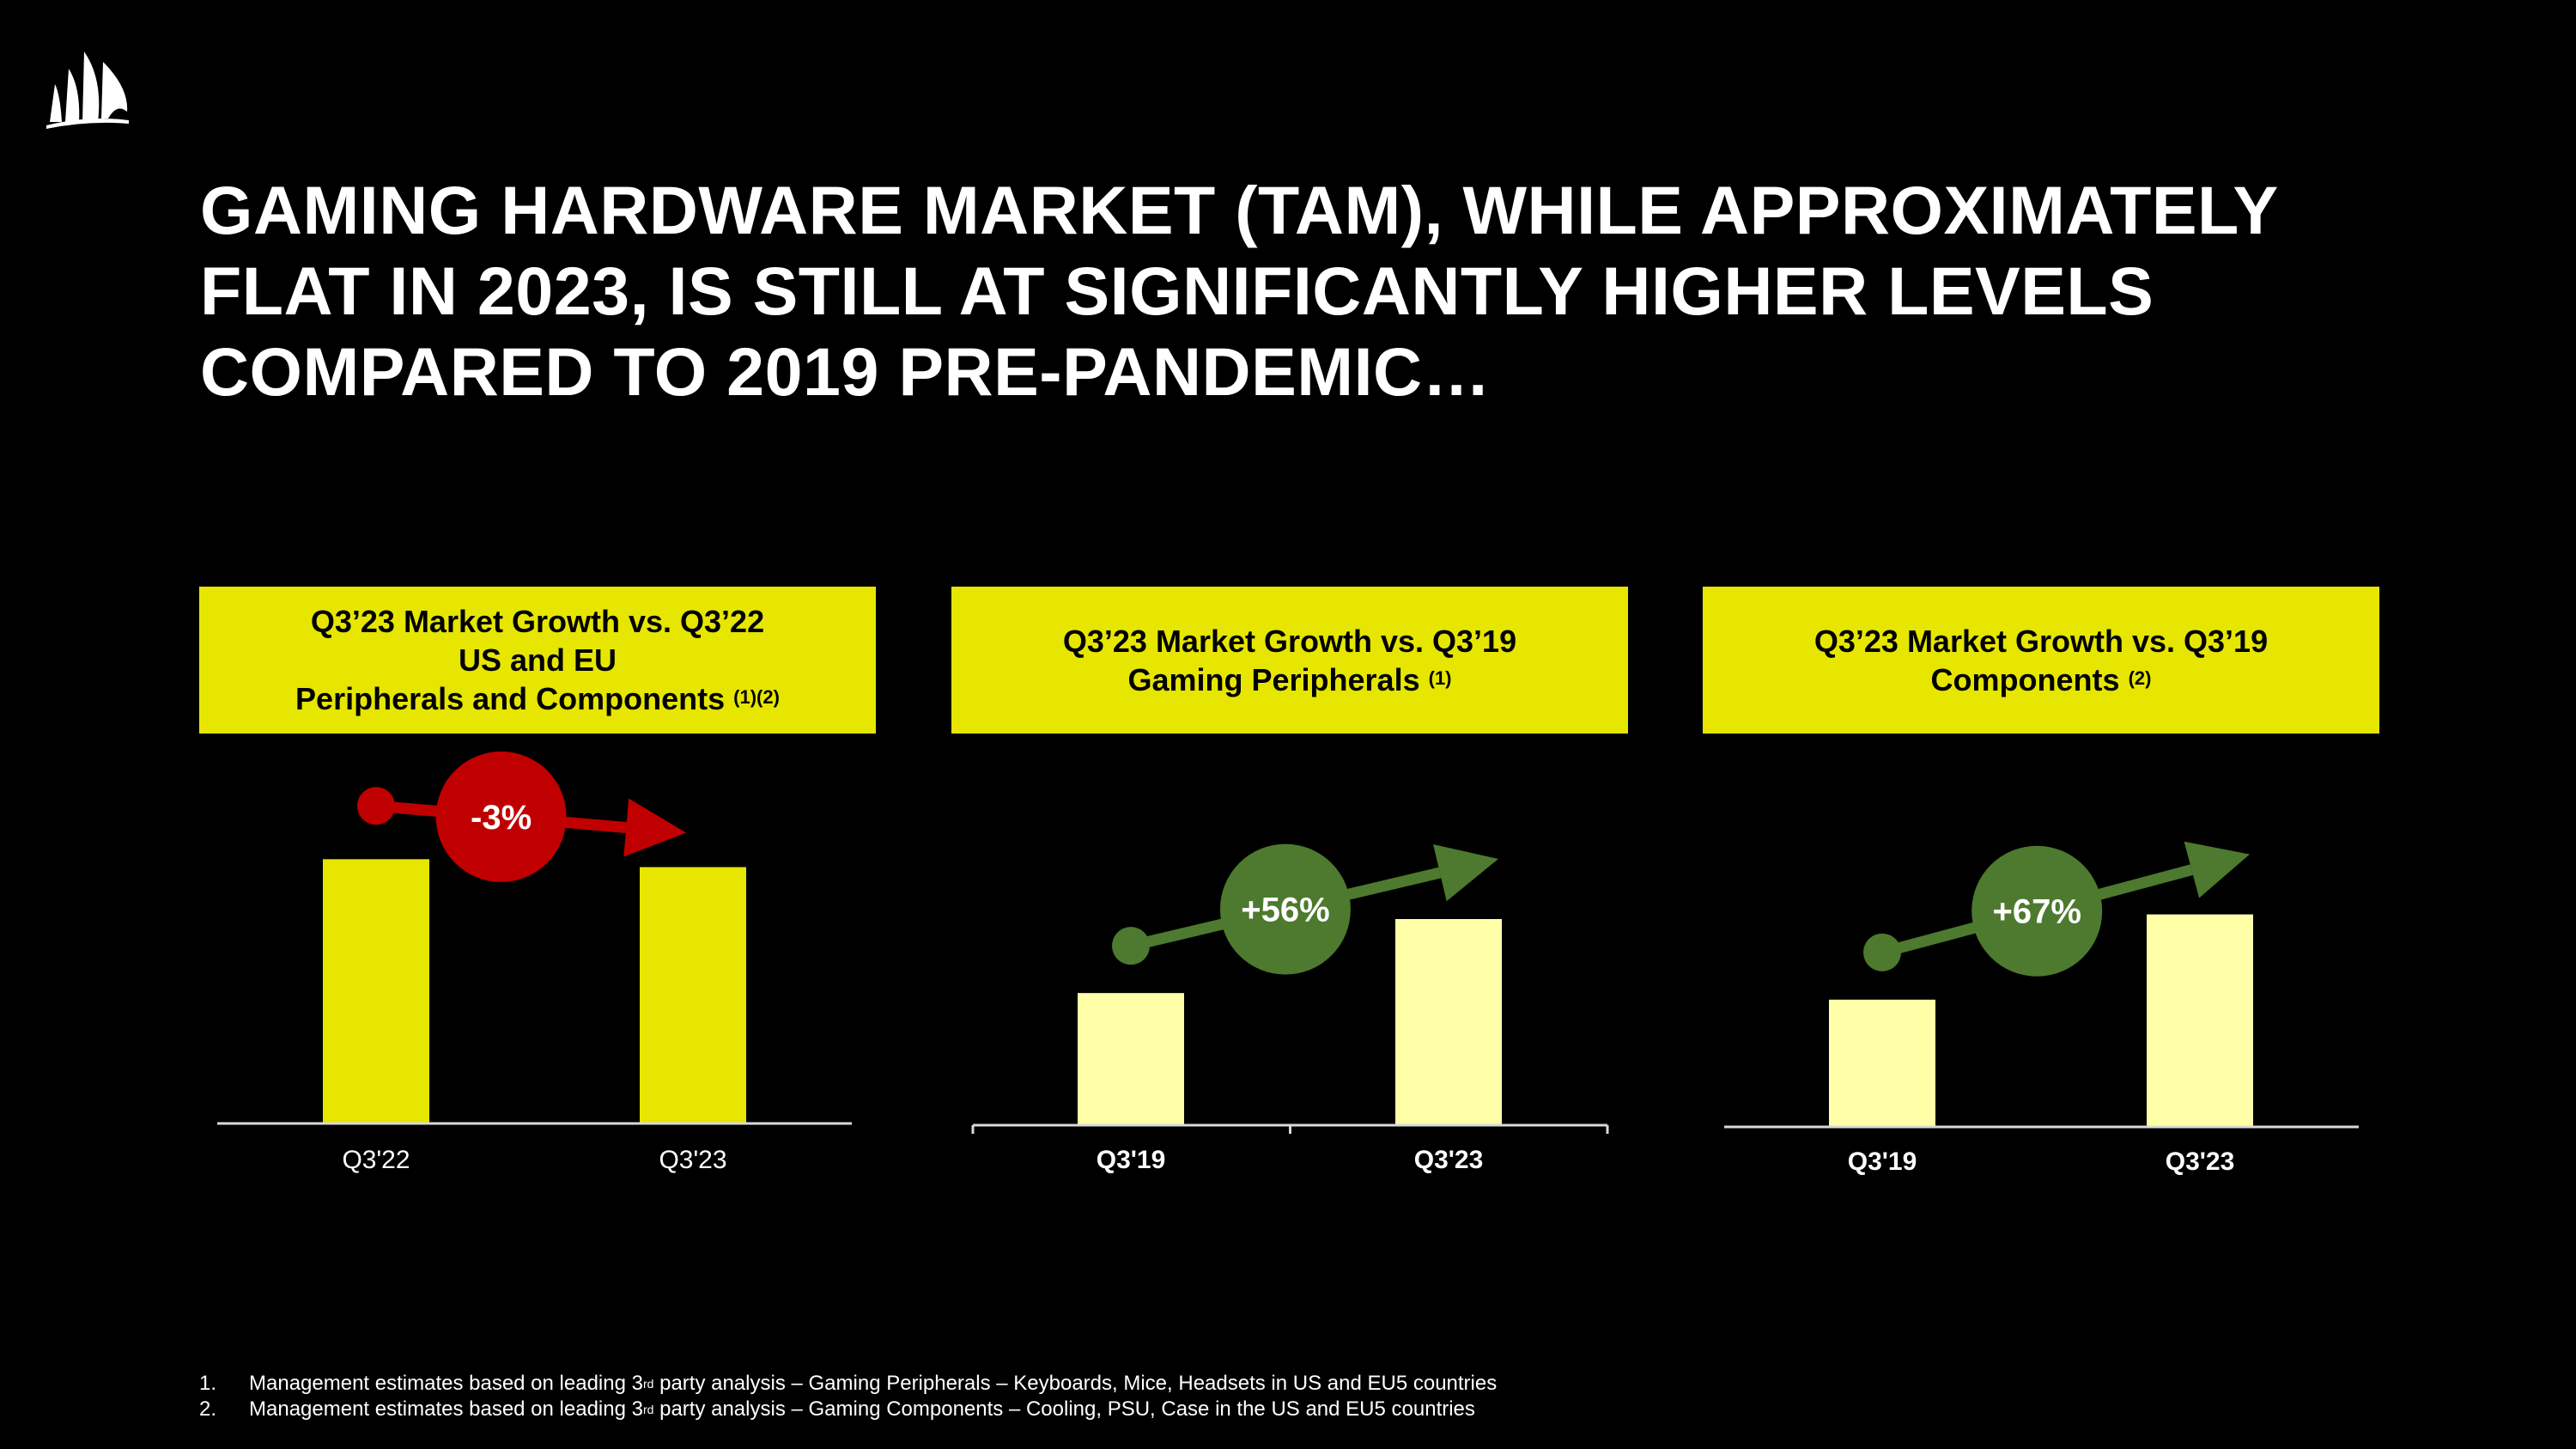 The height and width of the screenshot is (1449, 2576). I want to click on sails-logo-icon, so click(87, 90).